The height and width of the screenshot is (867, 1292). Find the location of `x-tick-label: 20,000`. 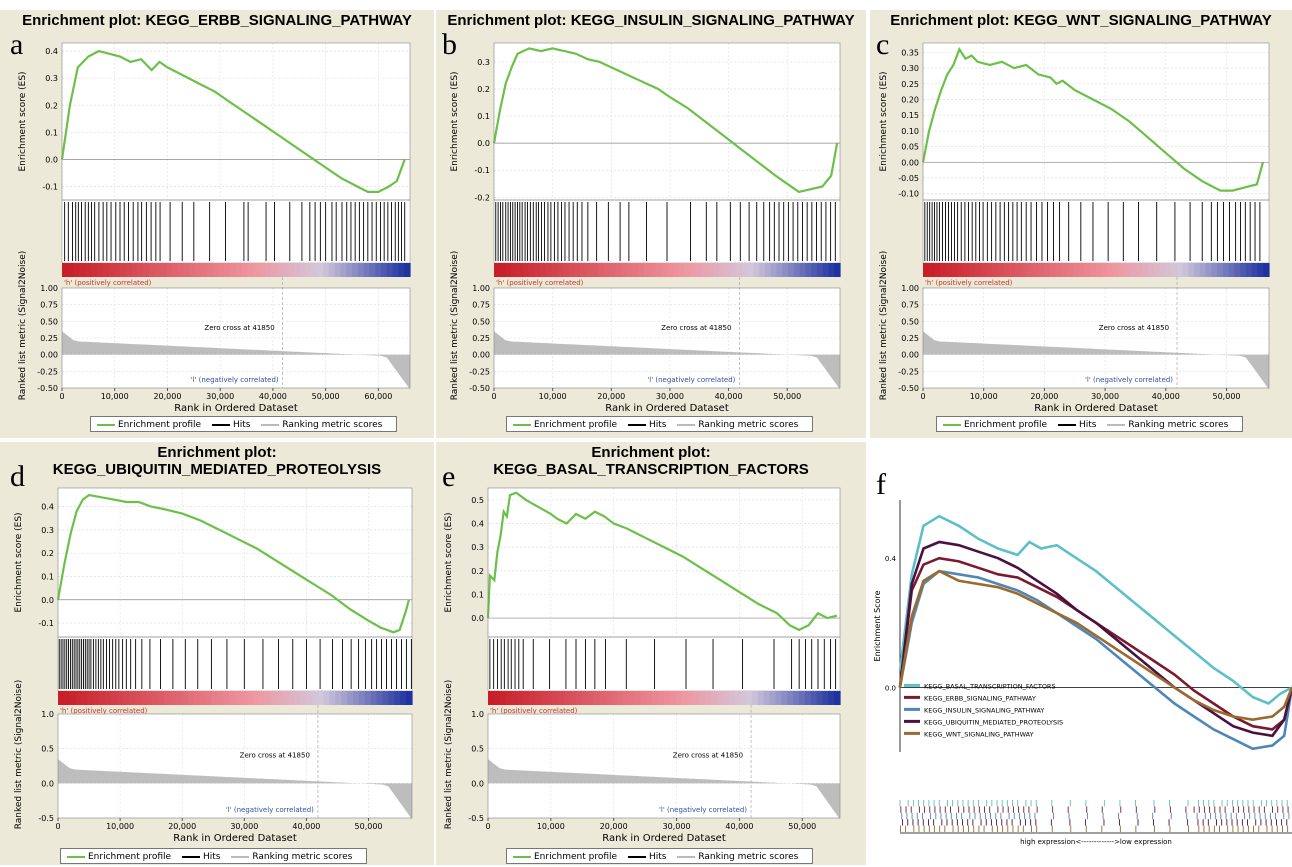

x-tick-label: 20,000 is located at coordinates (614, 826).